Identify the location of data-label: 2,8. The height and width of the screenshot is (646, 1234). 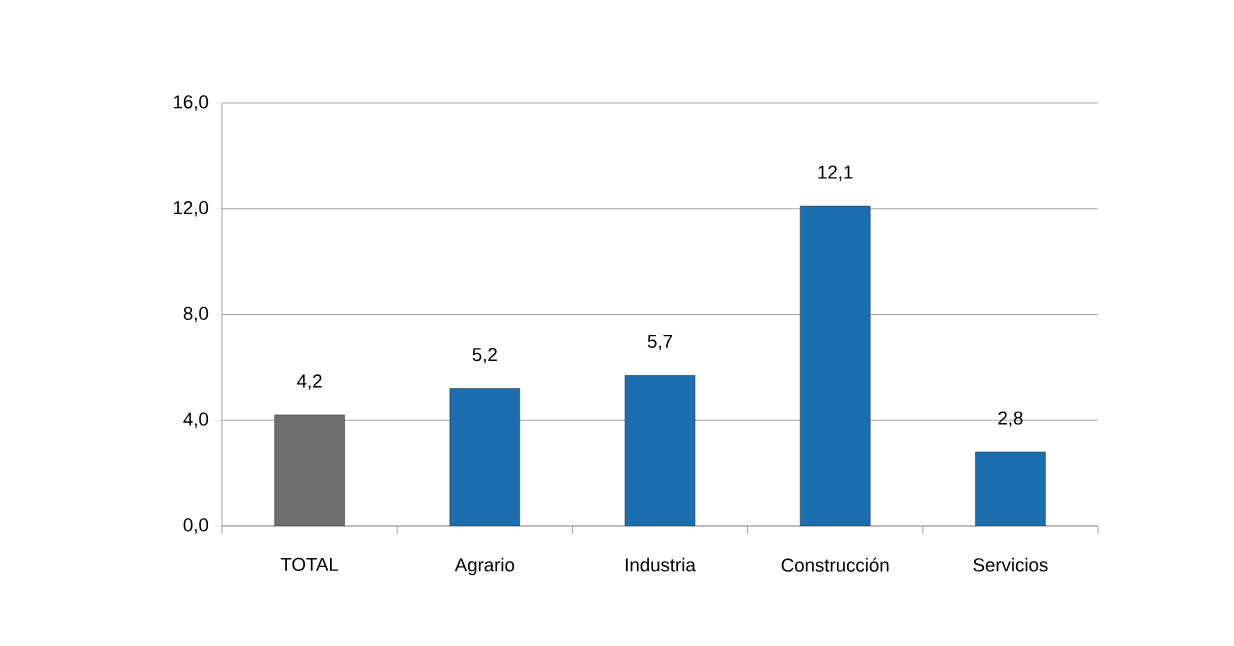
(1010, 419).